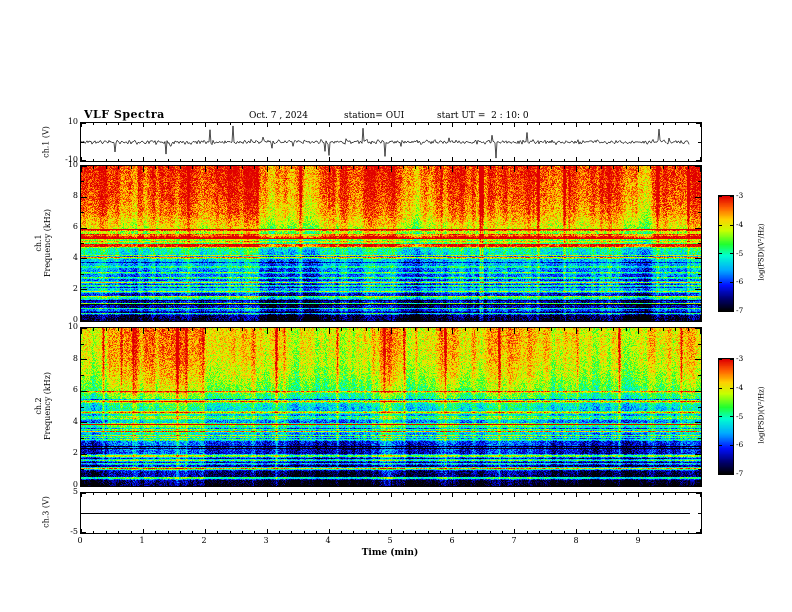 The width and height of the screenshot is (792, 612). Describe the element at coordinates (391, 142) in the screenshot. I see `ch1-waveform-canvas` at that location.